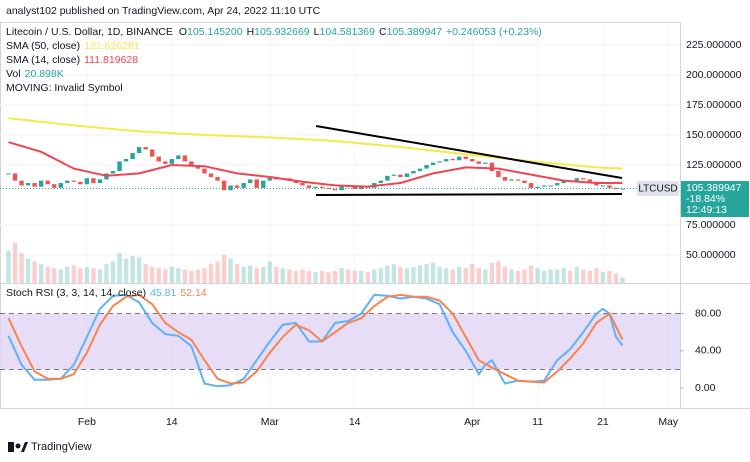 This screenshot has width=750, height=462. I want to click on y-tick-label: 175.000000, so click(714, 105).